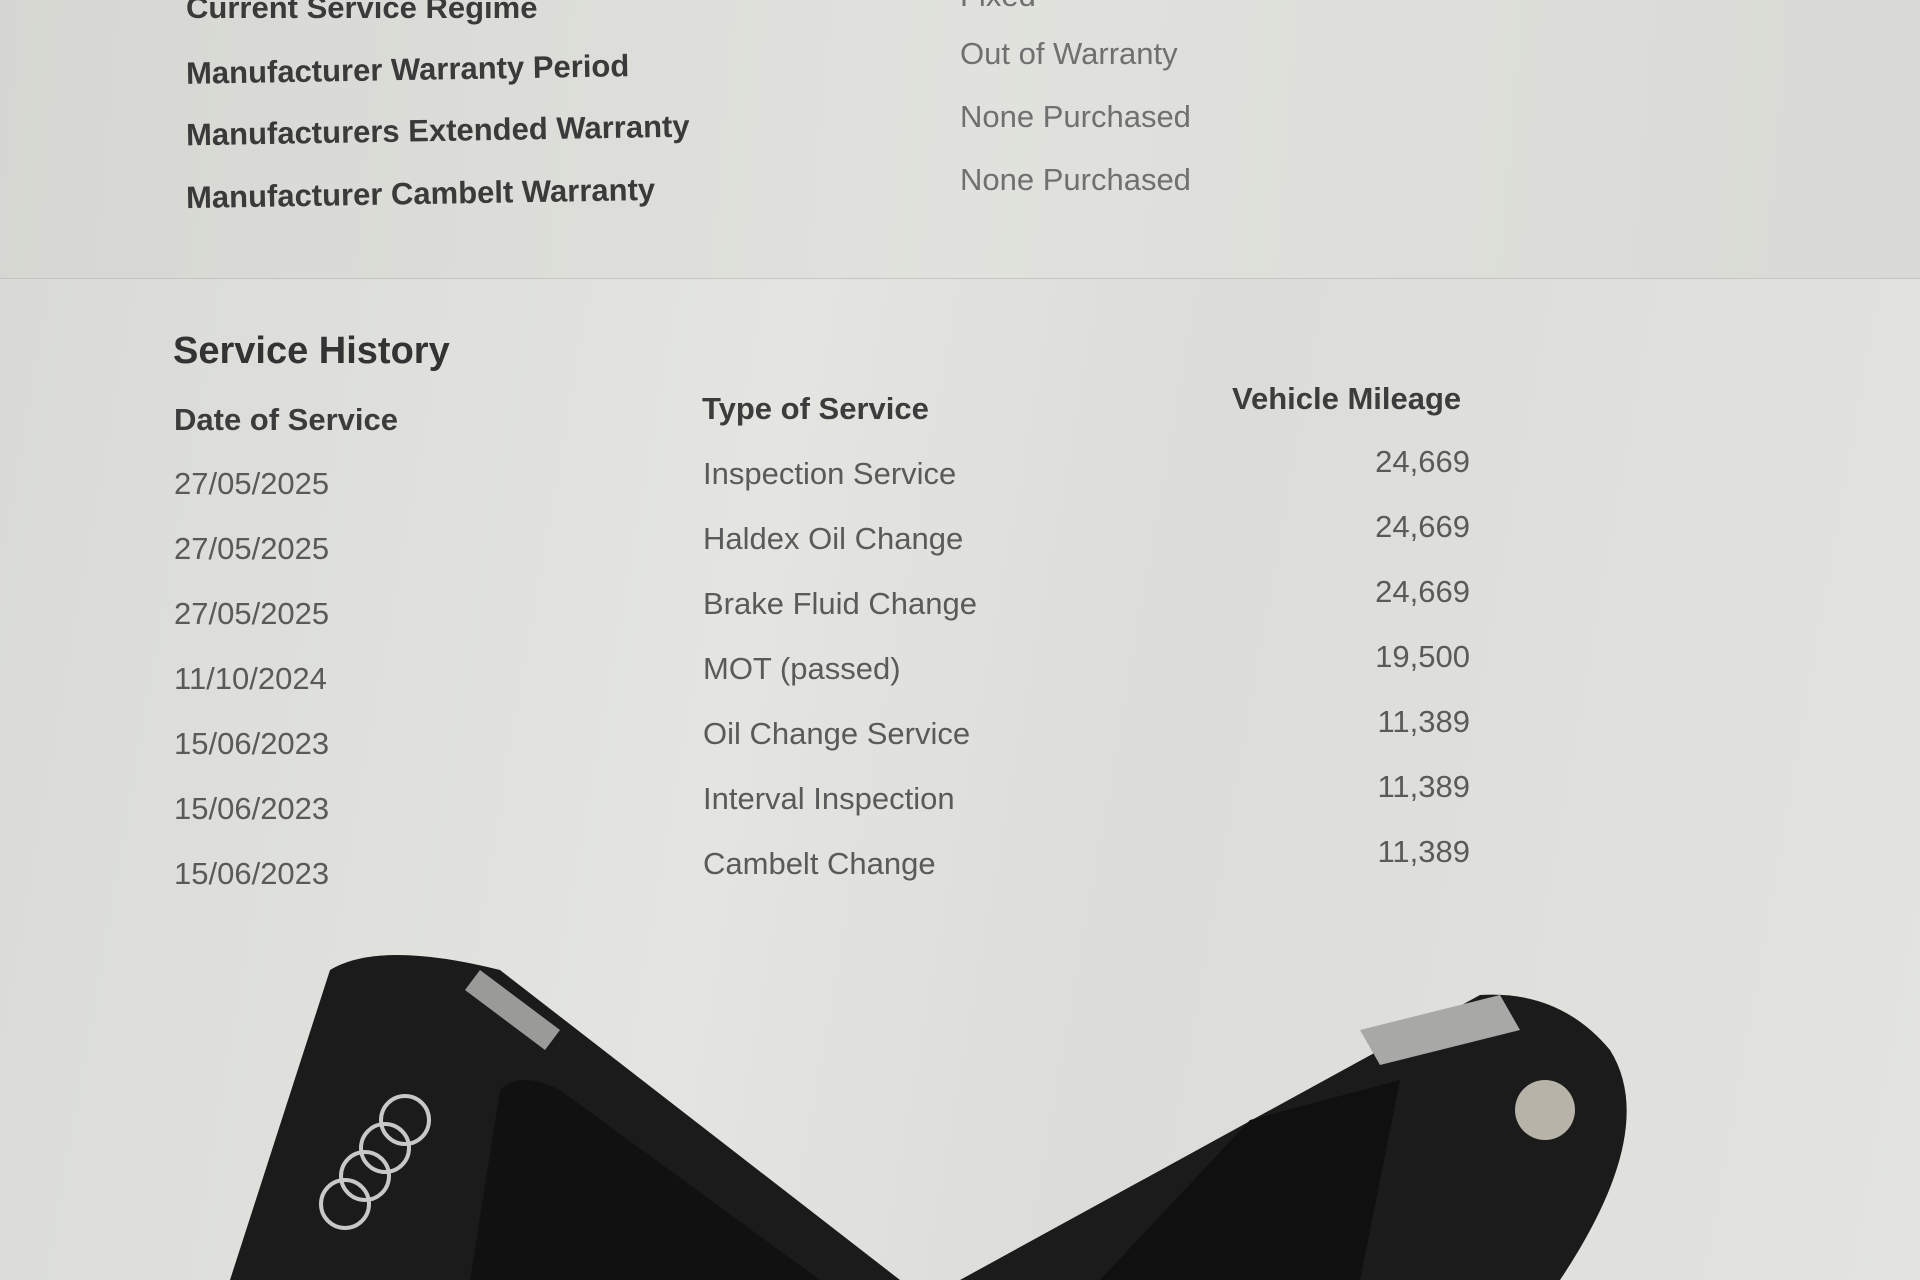 This screenshot has width=1920, height=1280. What do you see at coordinates (998, 7) in the screenshot?
I see `warranty-value: Fixed` at bounding box center [998, 7].